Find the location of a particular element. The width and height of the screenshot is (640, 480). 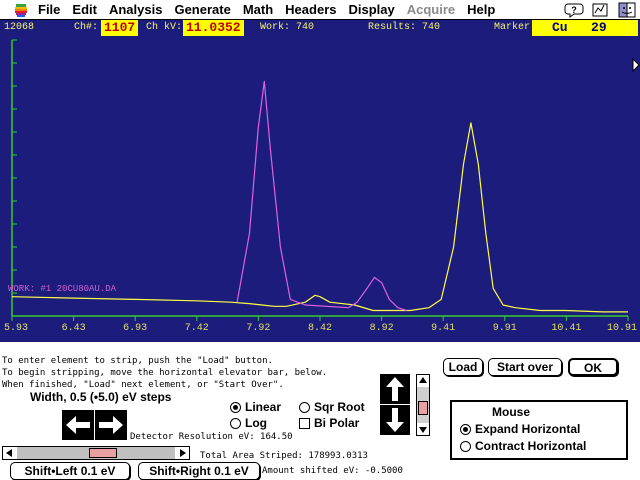

cursor-arrow-icon is located at coordinates (636, 65).